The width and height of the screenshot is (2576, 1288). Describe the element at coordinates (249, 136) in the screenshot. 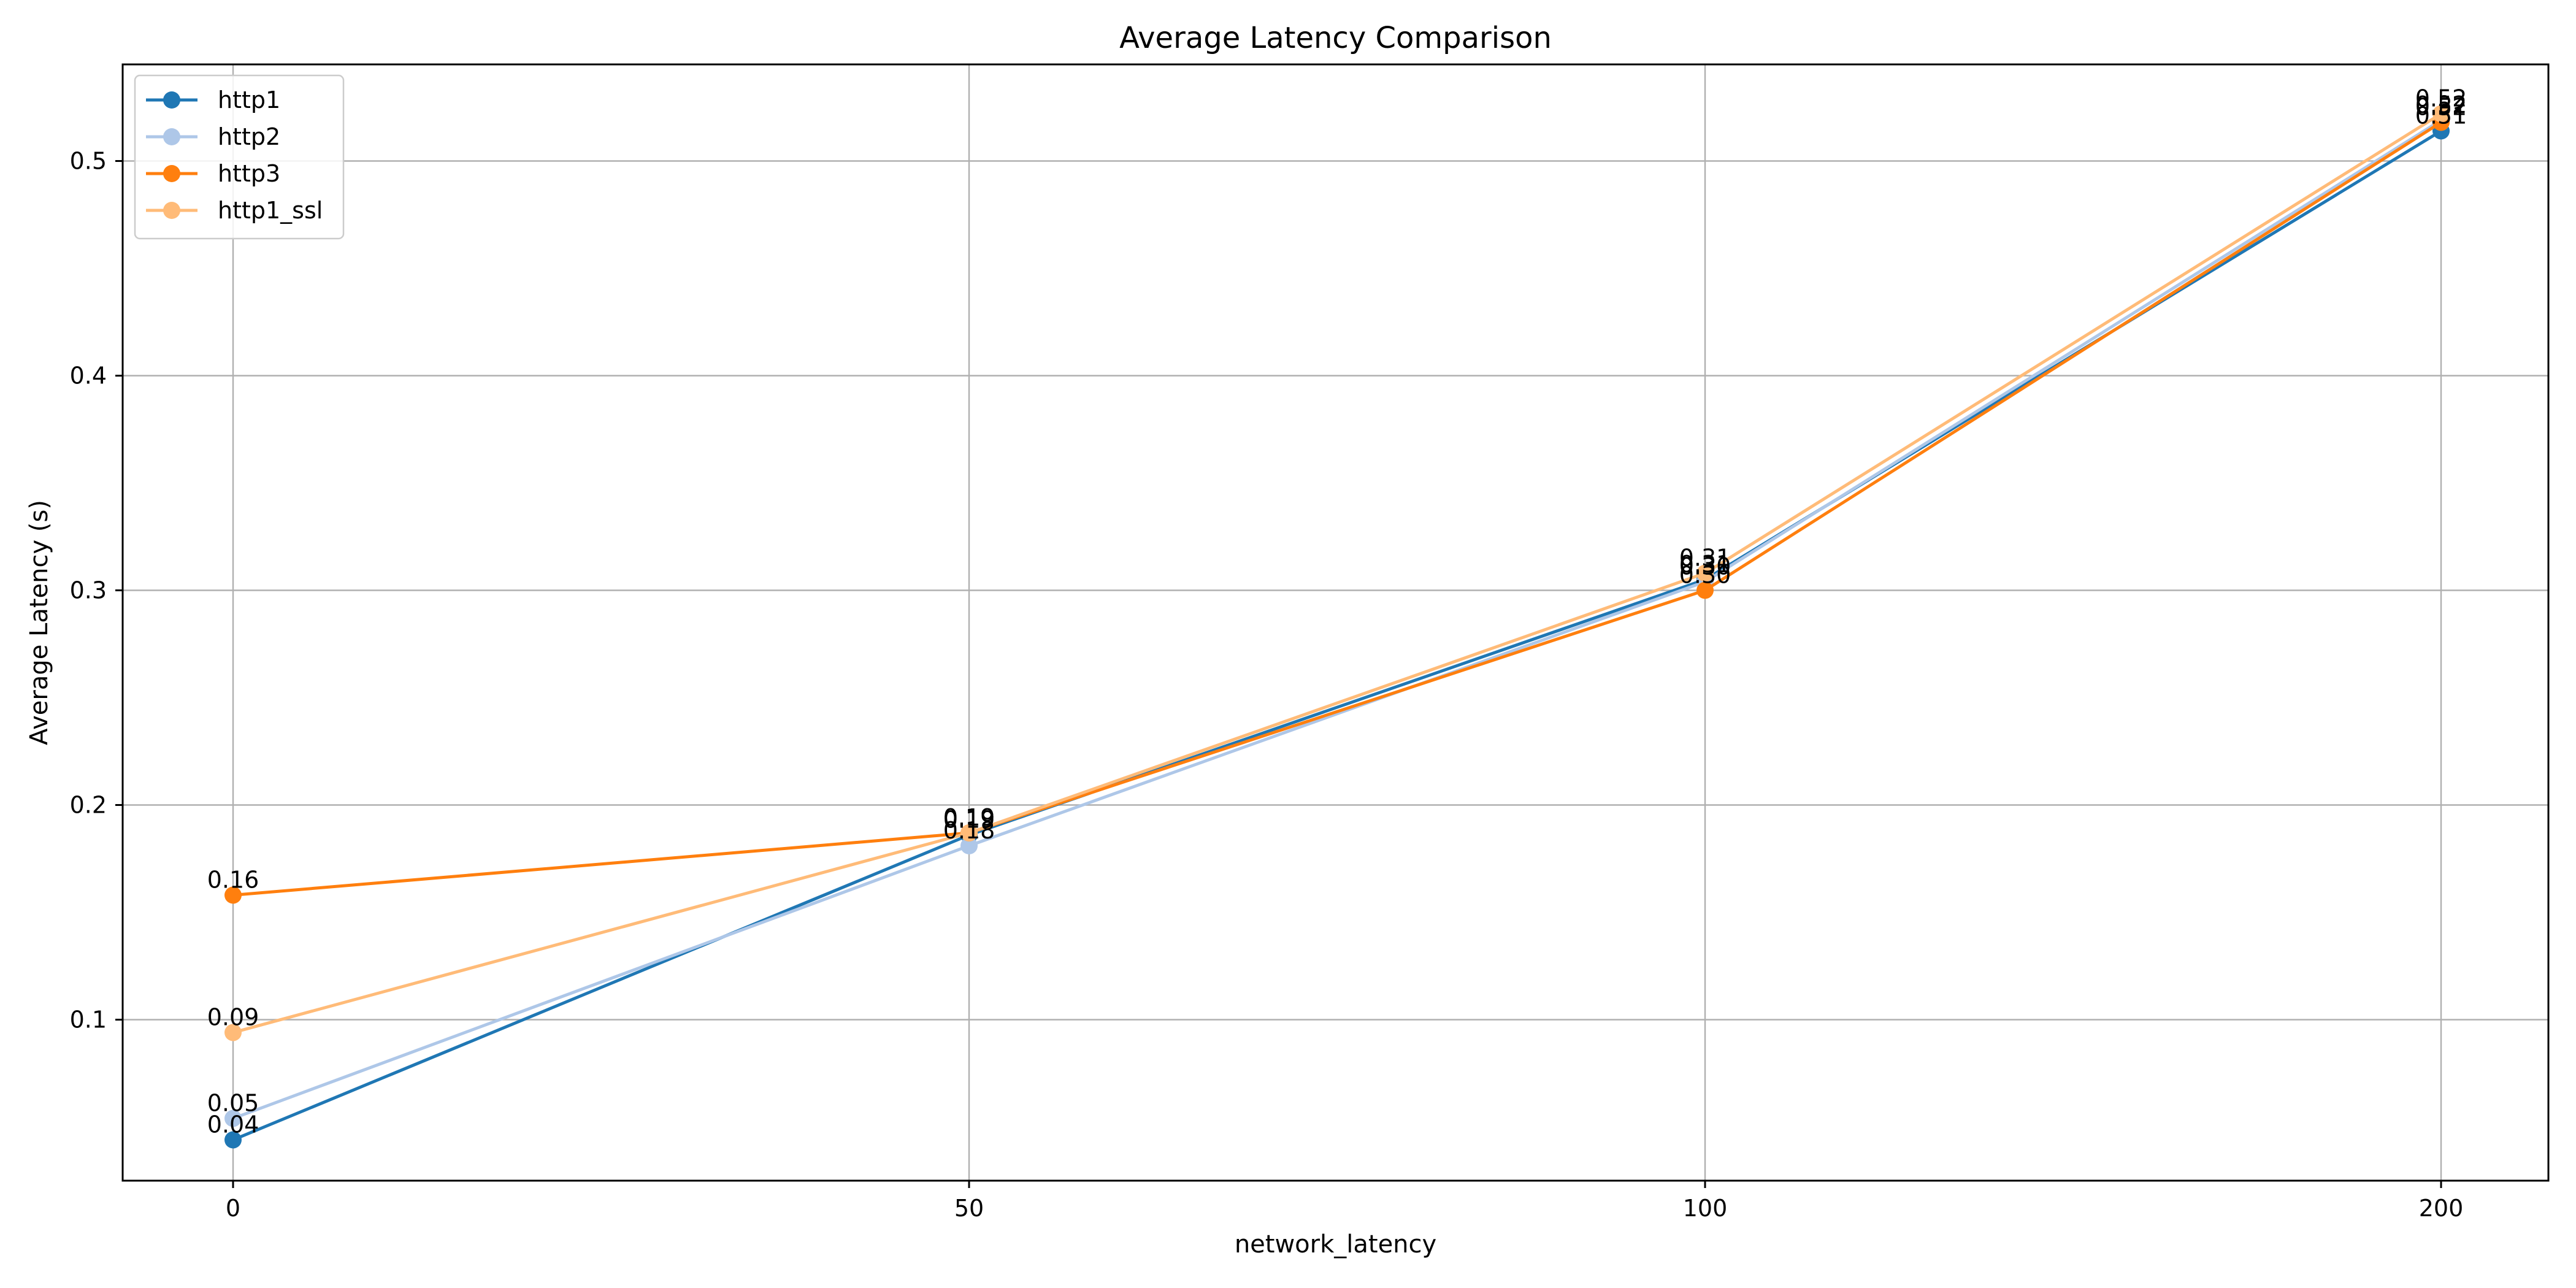

I see `legend-label-http2: http2` at that location.